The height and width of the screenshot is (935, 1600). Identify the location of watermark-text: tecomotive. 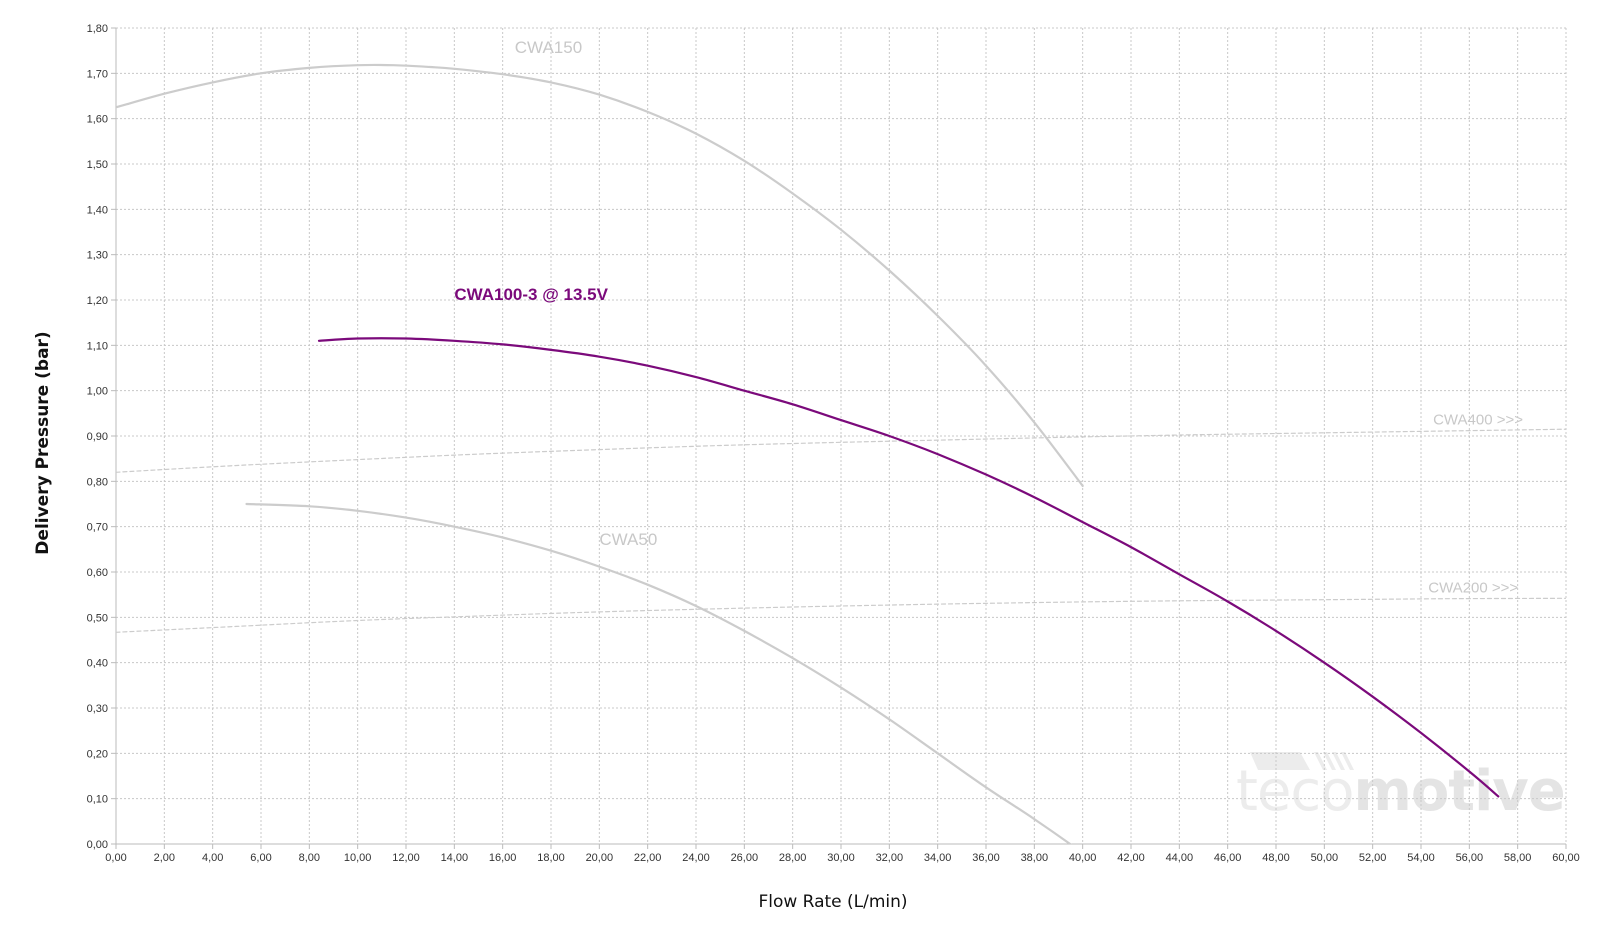
(1400, 791).